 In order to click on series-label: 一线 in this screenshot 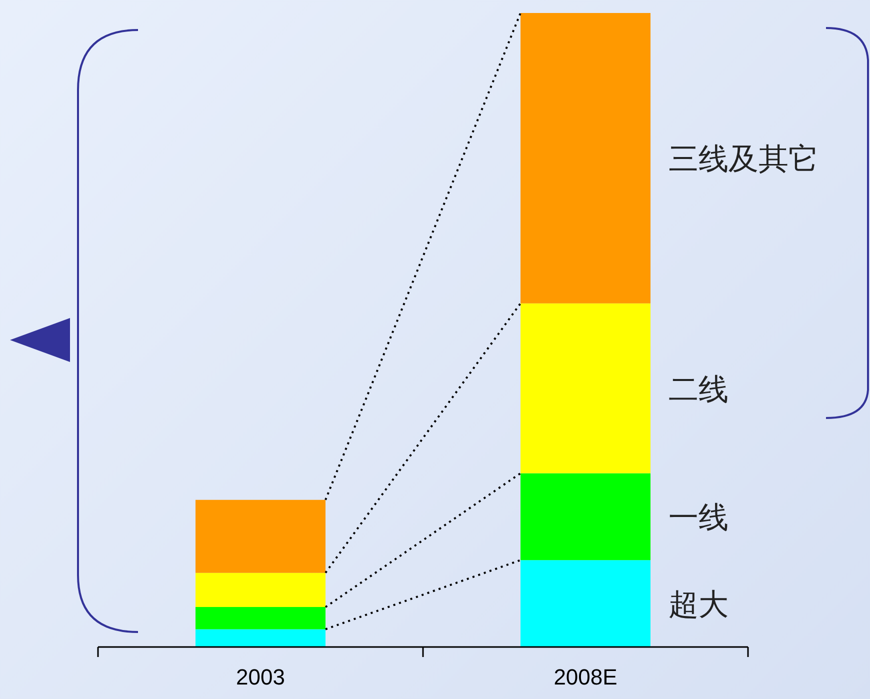, I will do `click(698, 518)`.